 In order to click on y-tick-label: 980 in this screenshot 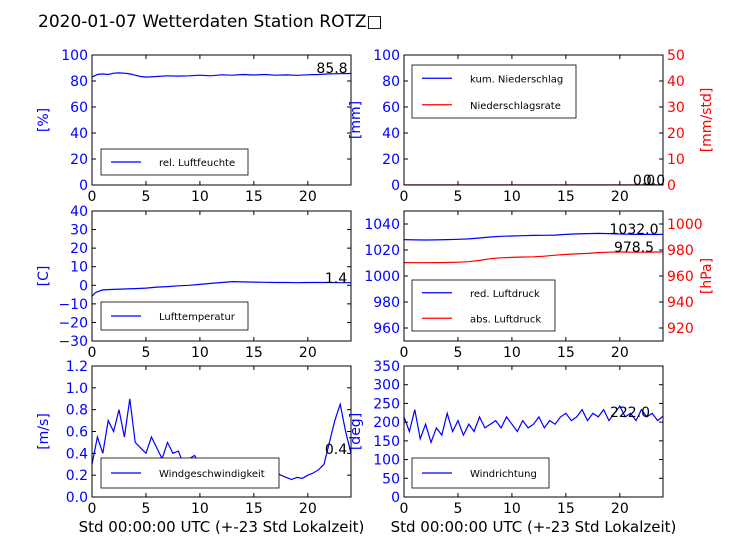, I will do `click(386, 303)`.